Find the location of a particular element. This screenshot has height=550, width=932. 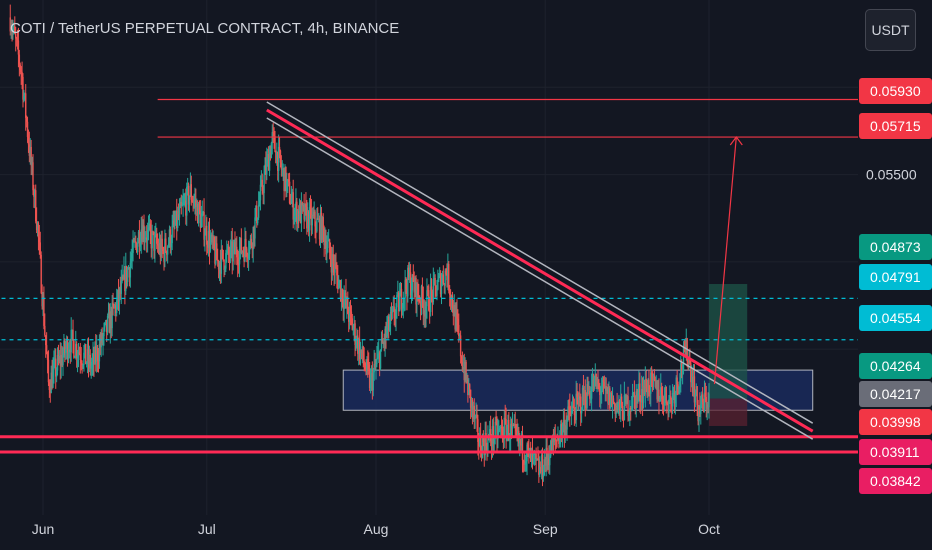

price-badge-label: 0.04791 is located at coordinates (895, 277).